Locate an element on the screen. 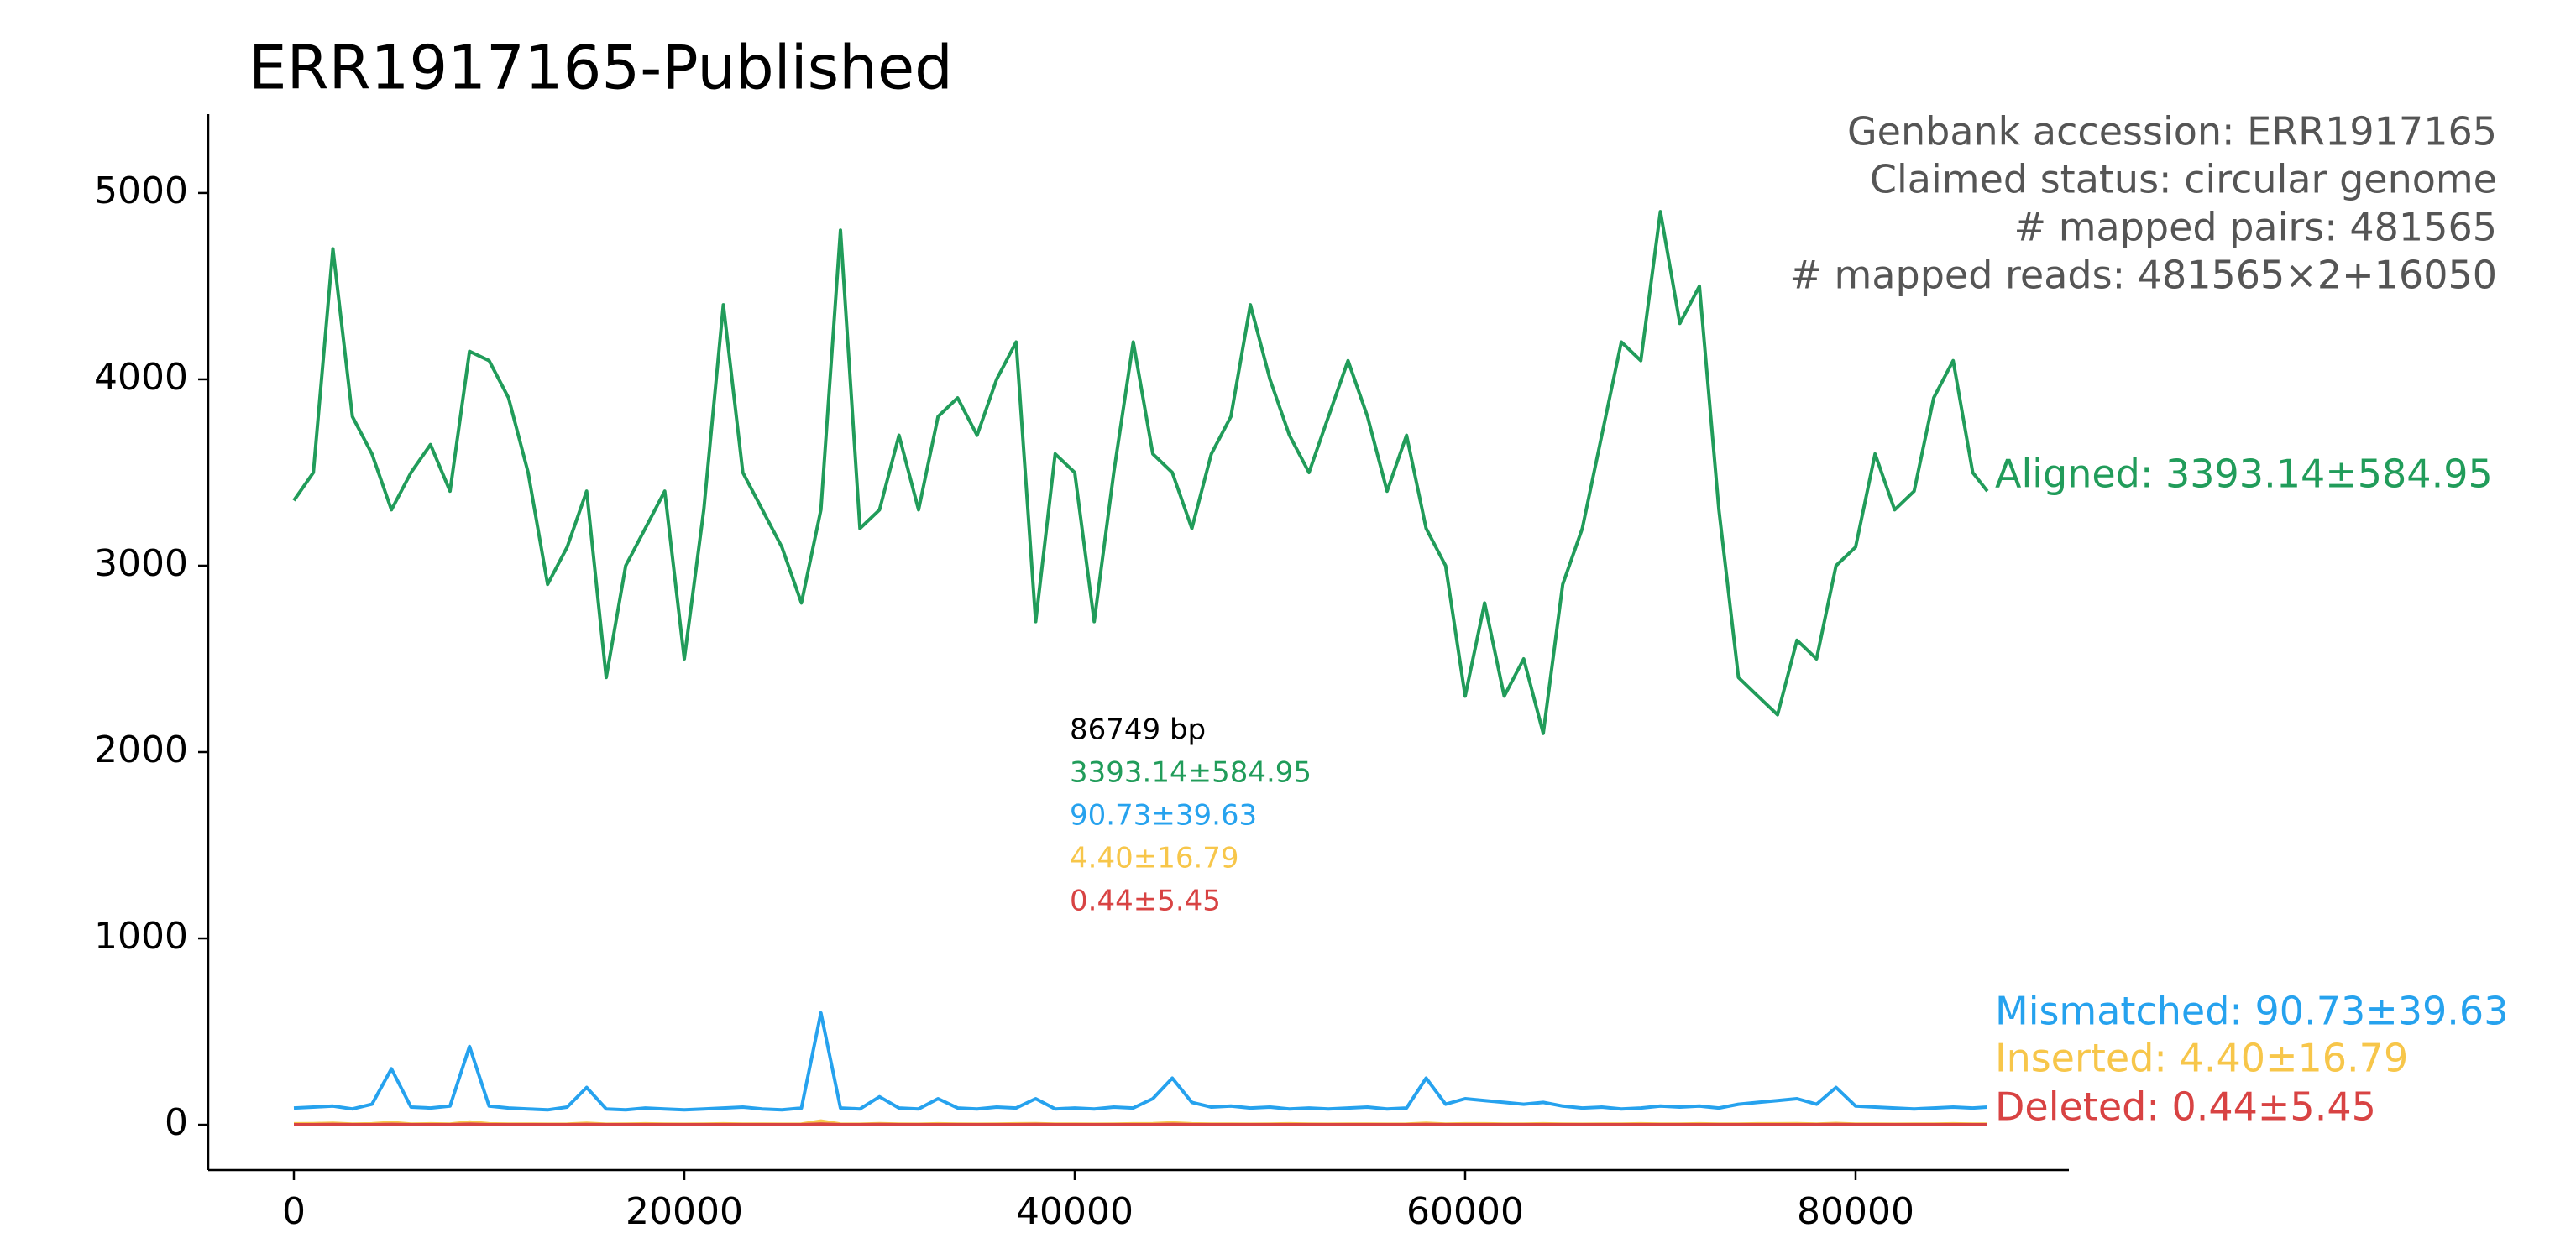 The height and width of the screenshot is (1259, 2576). y-tick-label: 5000 is located at coordinates (141, 191).